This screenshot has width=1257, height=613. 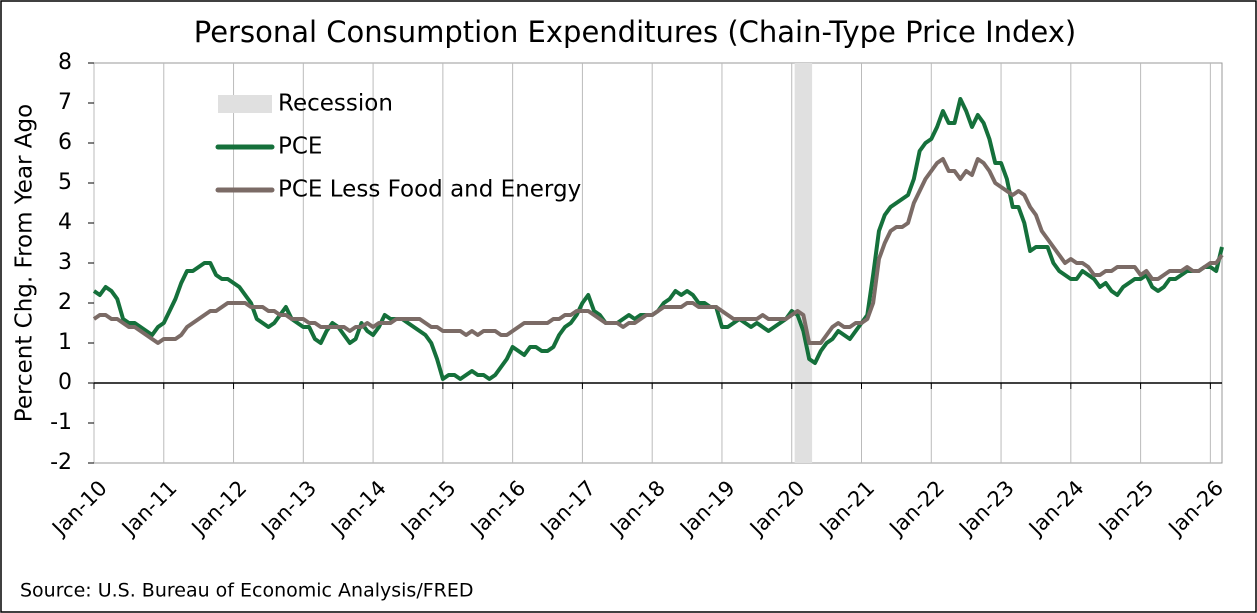 I want to click on y-tick-label: 7, so click(x=65, y=102).